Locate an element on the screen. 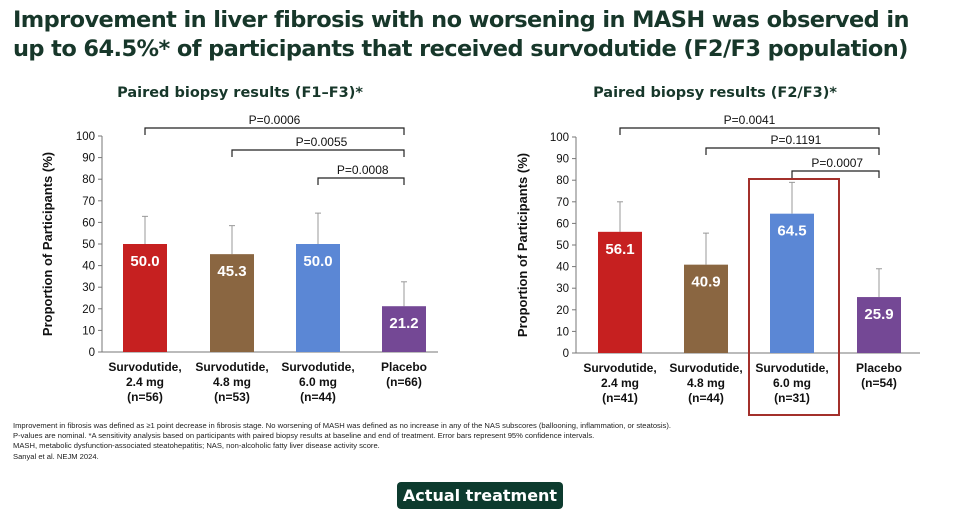  highlight-box is located at coordinates (794, 297).